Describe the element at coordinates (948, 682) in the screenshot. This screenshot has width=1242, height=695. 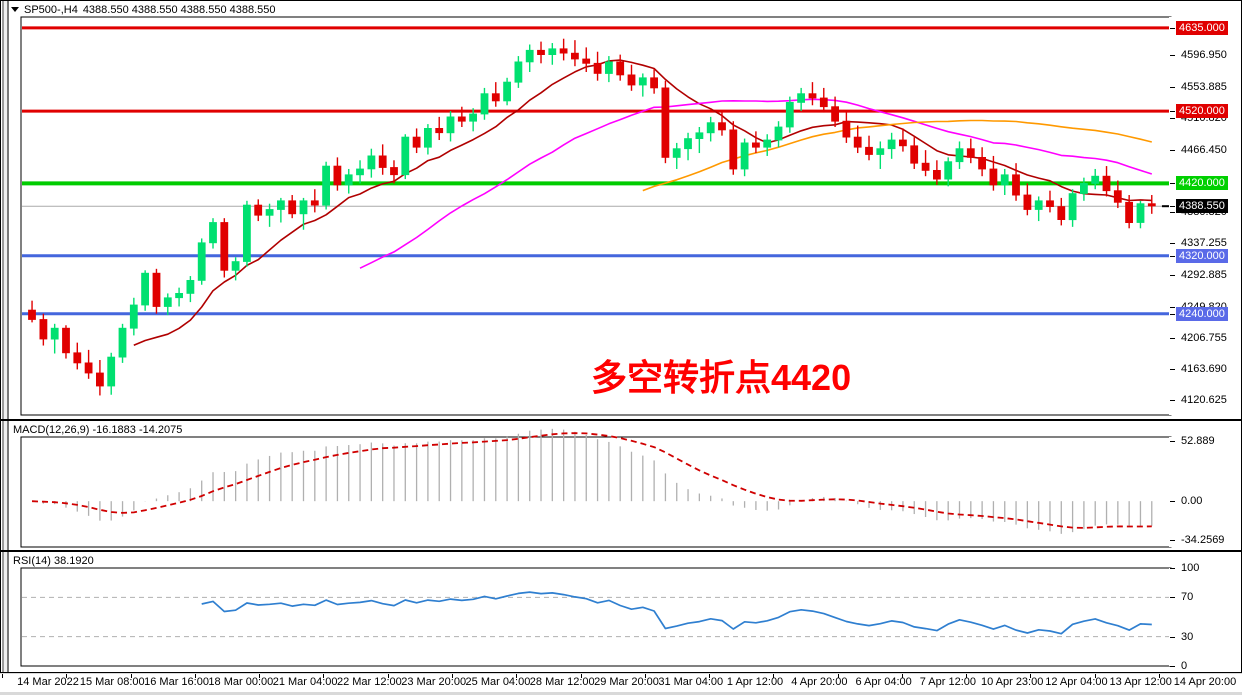
I see `time-axis-label: 7 Apr 12:00` at that location.